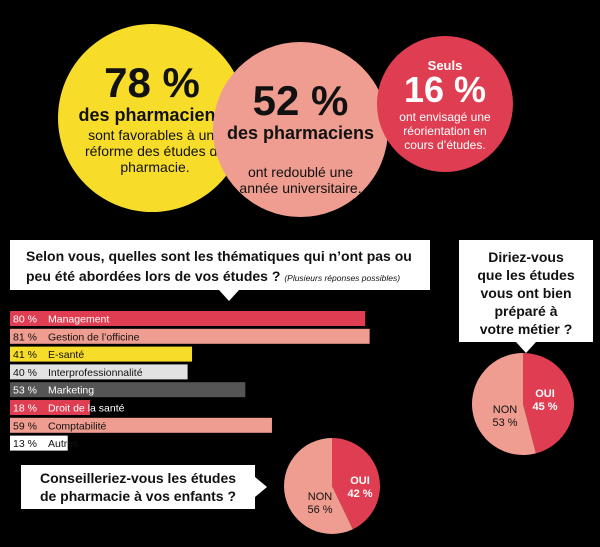 This screenshot has height=547, width=600. Describe the element at coordinates (66, 355) in the screenshot. I see `bar-category-label: E-santé` at that location.